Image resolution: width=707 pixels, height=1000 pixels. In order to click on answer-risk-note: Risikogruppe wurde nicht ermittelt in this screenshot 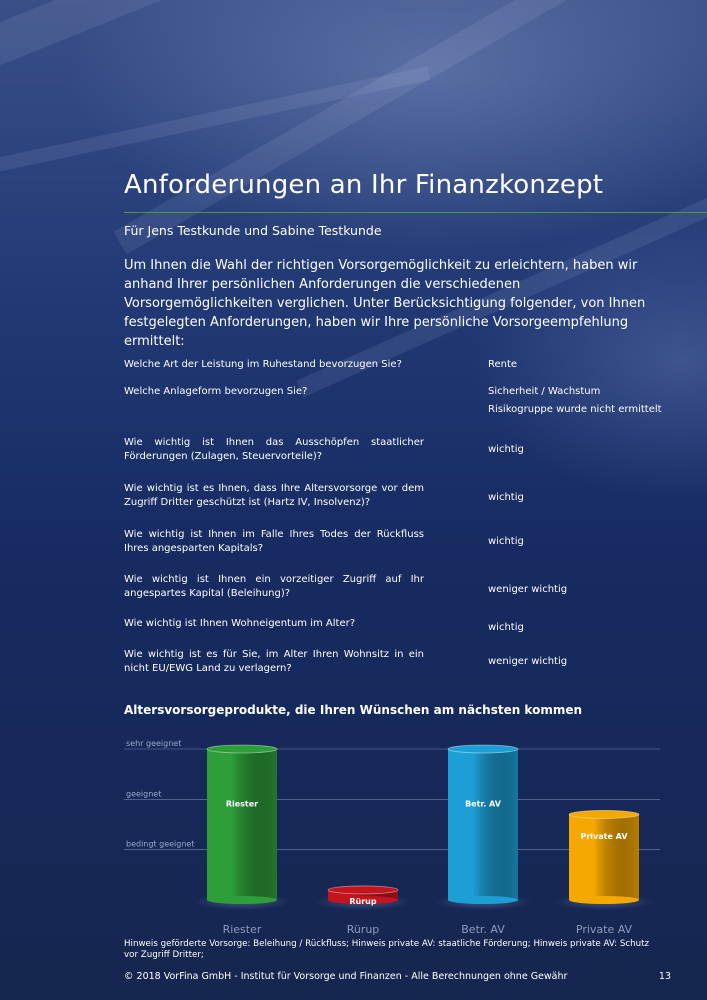, I will do `click(575, 409)`.